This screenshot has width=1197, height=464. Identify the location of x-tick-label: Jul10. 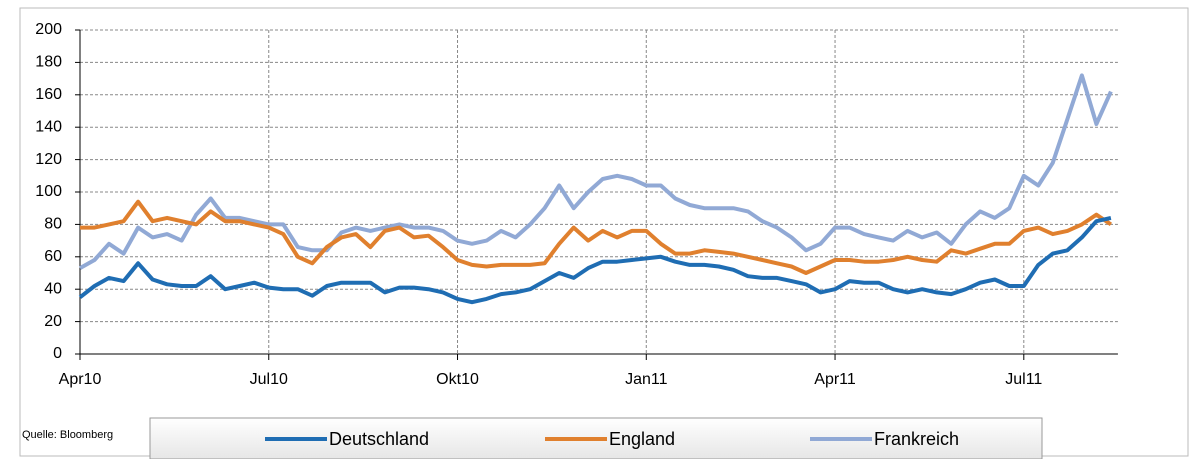
(269, 379).